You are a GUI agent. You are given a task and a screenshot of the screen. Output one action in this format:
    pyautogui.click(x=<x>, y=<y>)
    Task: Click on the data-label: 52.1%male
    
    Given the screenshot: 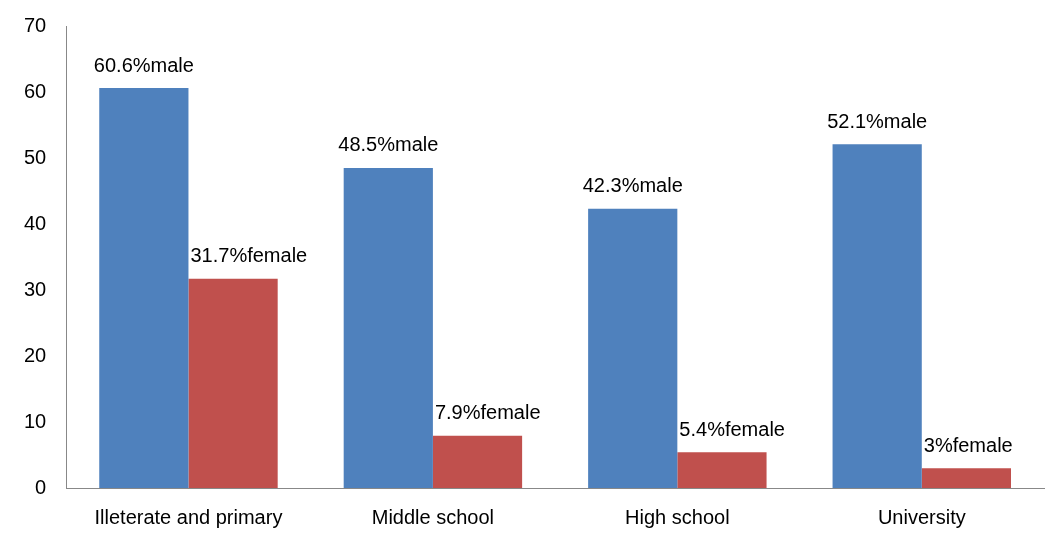 What is the action you would take?
    pyautogui.click(x=877, y=120)
    